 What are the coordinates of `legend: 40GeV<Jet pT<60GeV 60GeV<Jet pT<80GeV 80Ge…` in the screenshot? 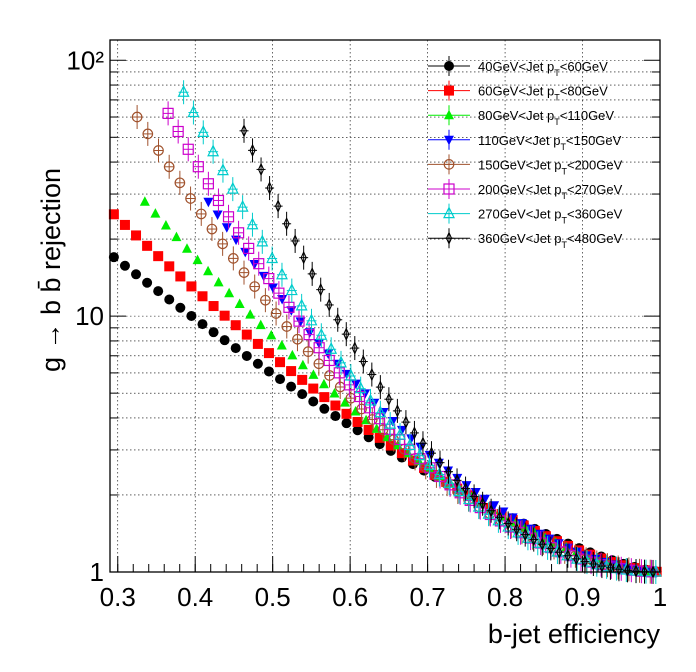 It's located at (525, 153).